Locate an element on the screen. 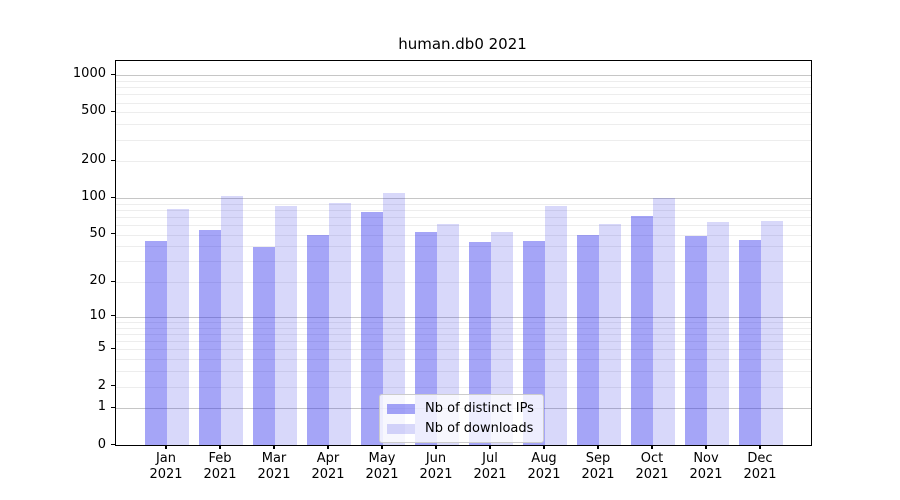  x-tick-month: Aug is located at coordinates (544, 458).